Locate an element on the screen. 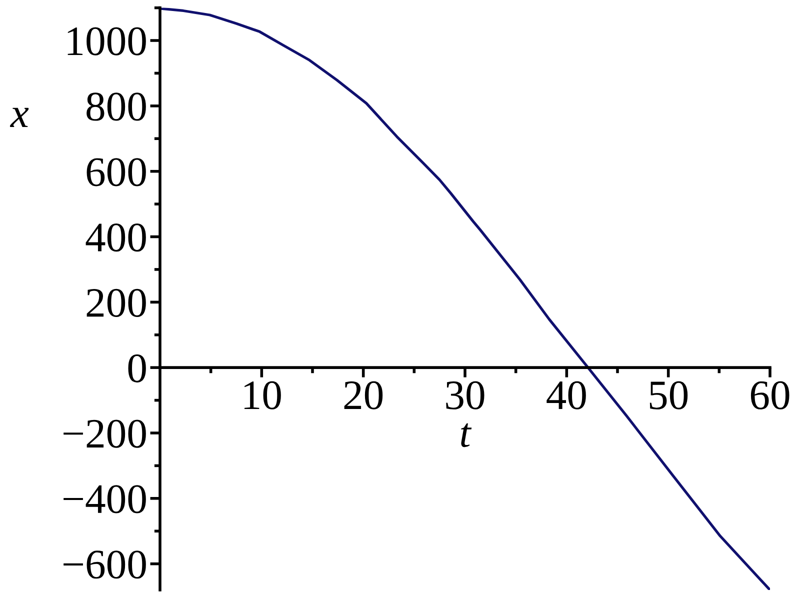 This screenshot has height=600, width=800. x-tick-label: 40 is located at coordinates (566, 395).